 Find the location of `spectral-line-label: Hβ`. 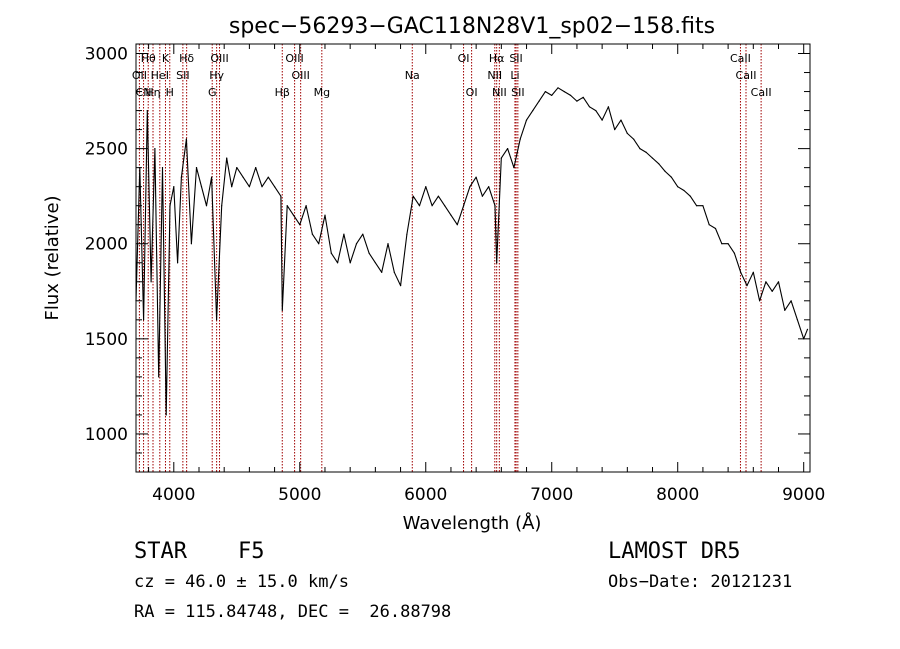

spectral-line-label: Hβ is located at coordinates (282, 92).